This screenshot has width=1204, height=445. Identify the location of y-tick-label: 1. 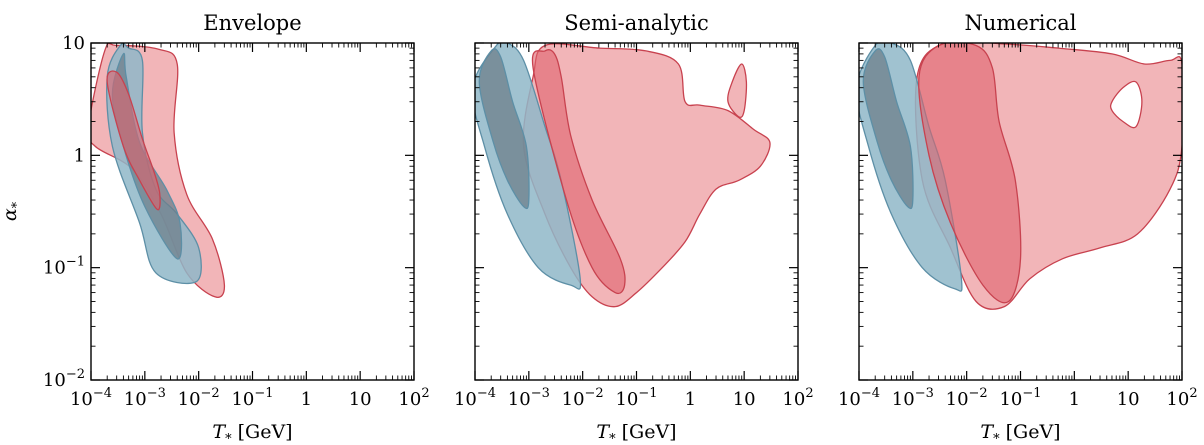
(79, 155).